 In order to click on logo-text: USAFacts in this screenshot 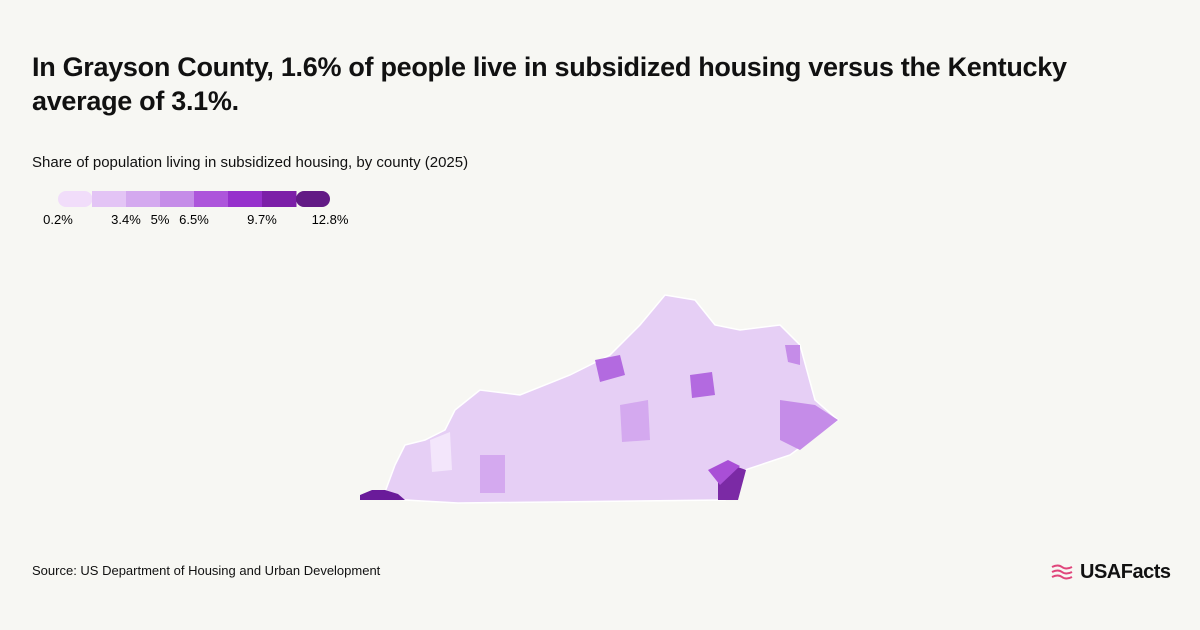, I will do `click(1125, 572)`.